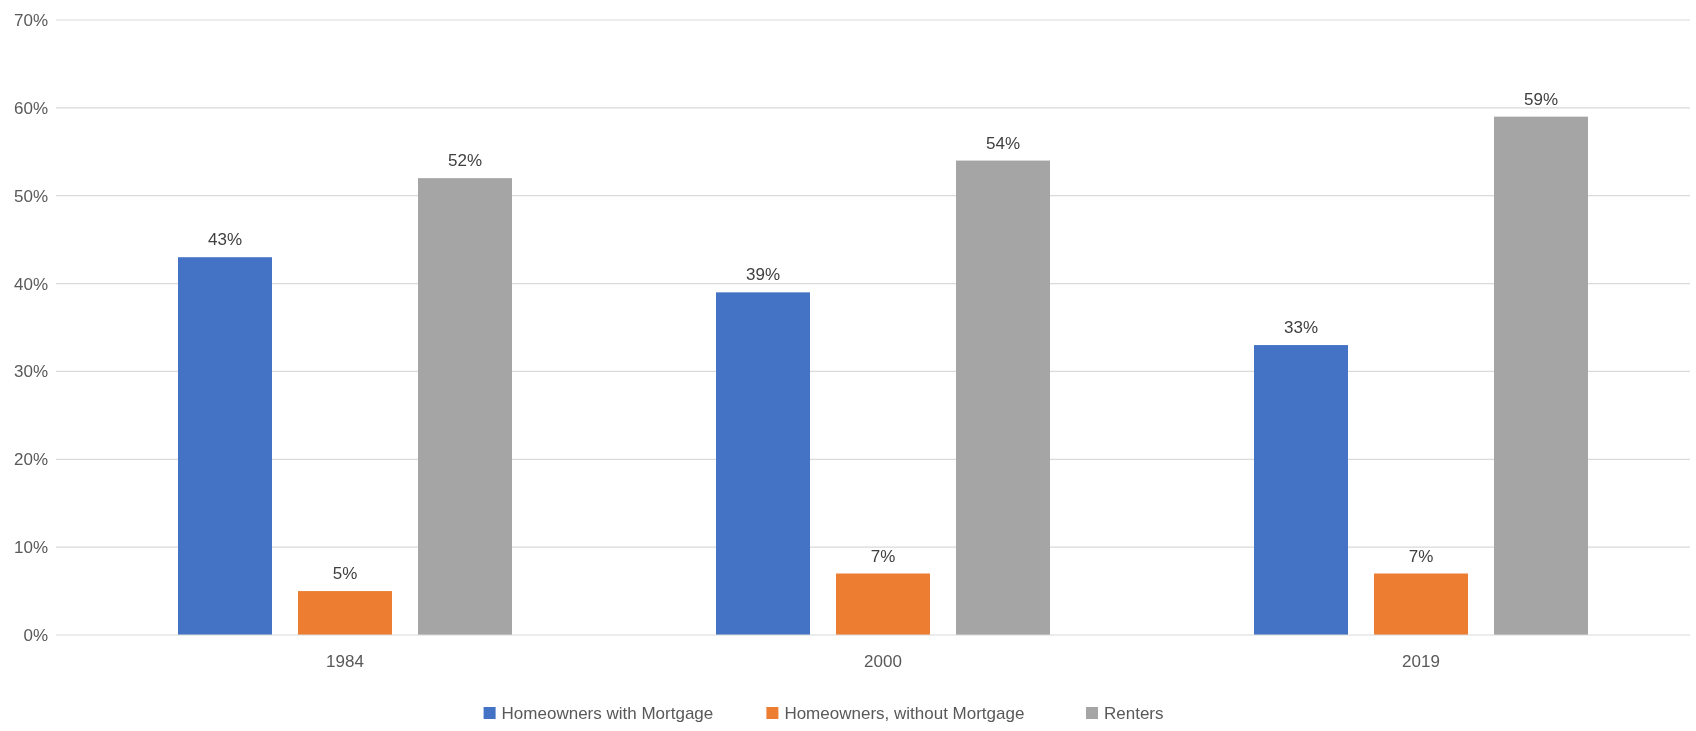  What do you see at coordinates (30, 284) in the screenshot?
I see `y-tick-label: 40%` at bounding box center [30, 284].